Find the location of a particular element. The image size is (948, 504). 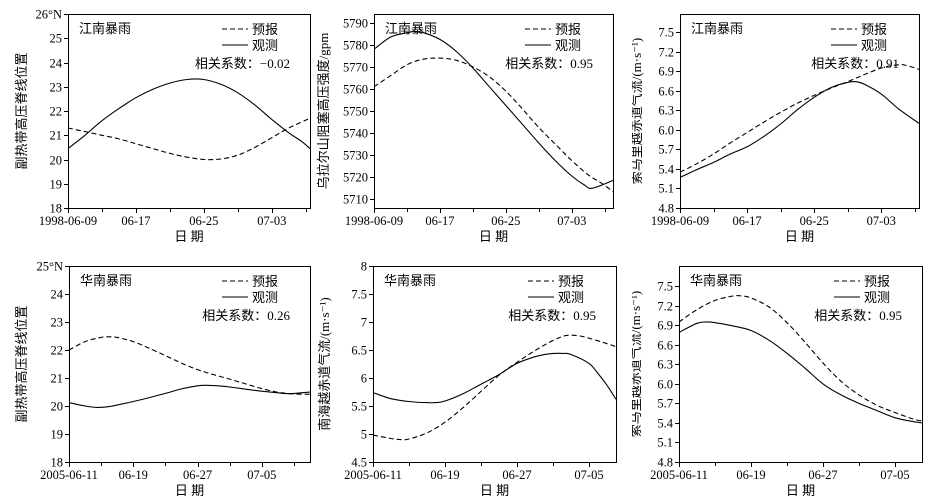

x-tick-label: 07-03 is located at coordinates (271, 221).